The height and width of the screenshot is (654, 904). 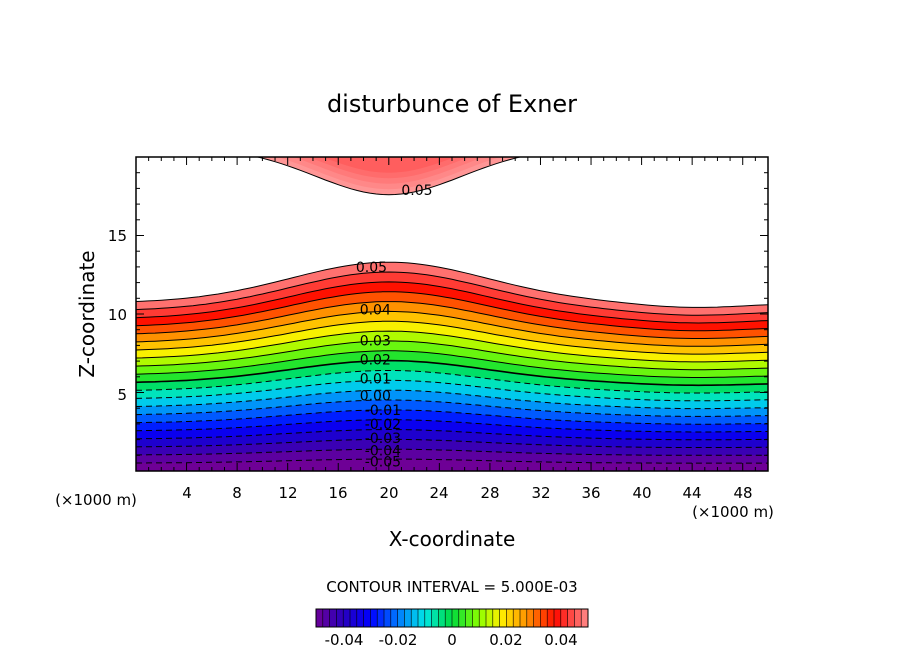 What do you see at coordinates (505, 640) in the screenshot?
I see `colorbar-tick-label: 0.02` at bounding box center [505, 640].